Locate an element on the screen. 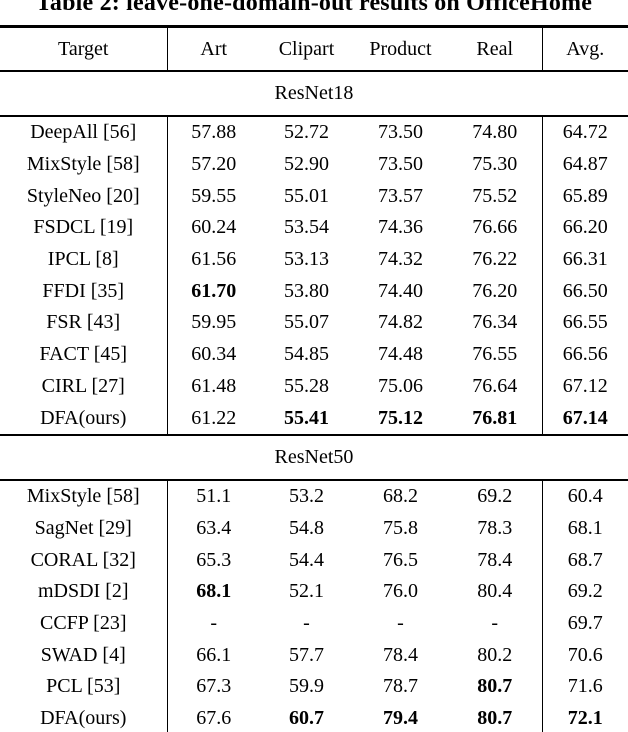  table-row: CCFP [23] - - - - 69.7 is located at coordinates (314, 623).